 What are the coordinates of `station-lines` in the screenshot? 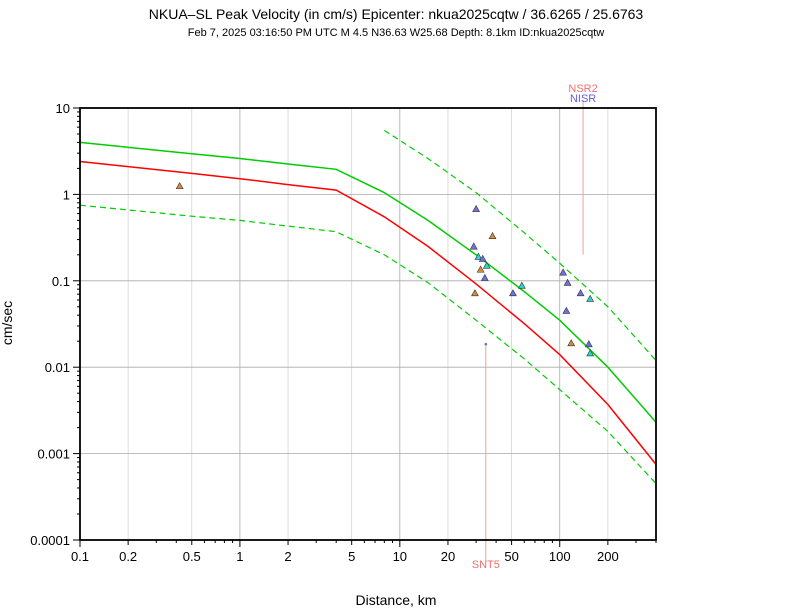 It's located at (534, 331).